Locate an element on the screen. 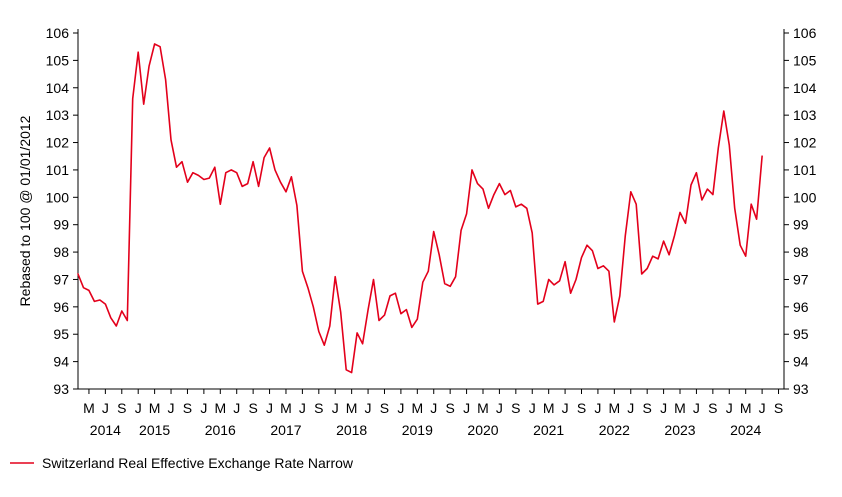 Image resolution: width=842 pixels, height=497 pixels. y-axis-label: Rebased to 100 @ 01/01/2012 is located at coordinates (25, 210).